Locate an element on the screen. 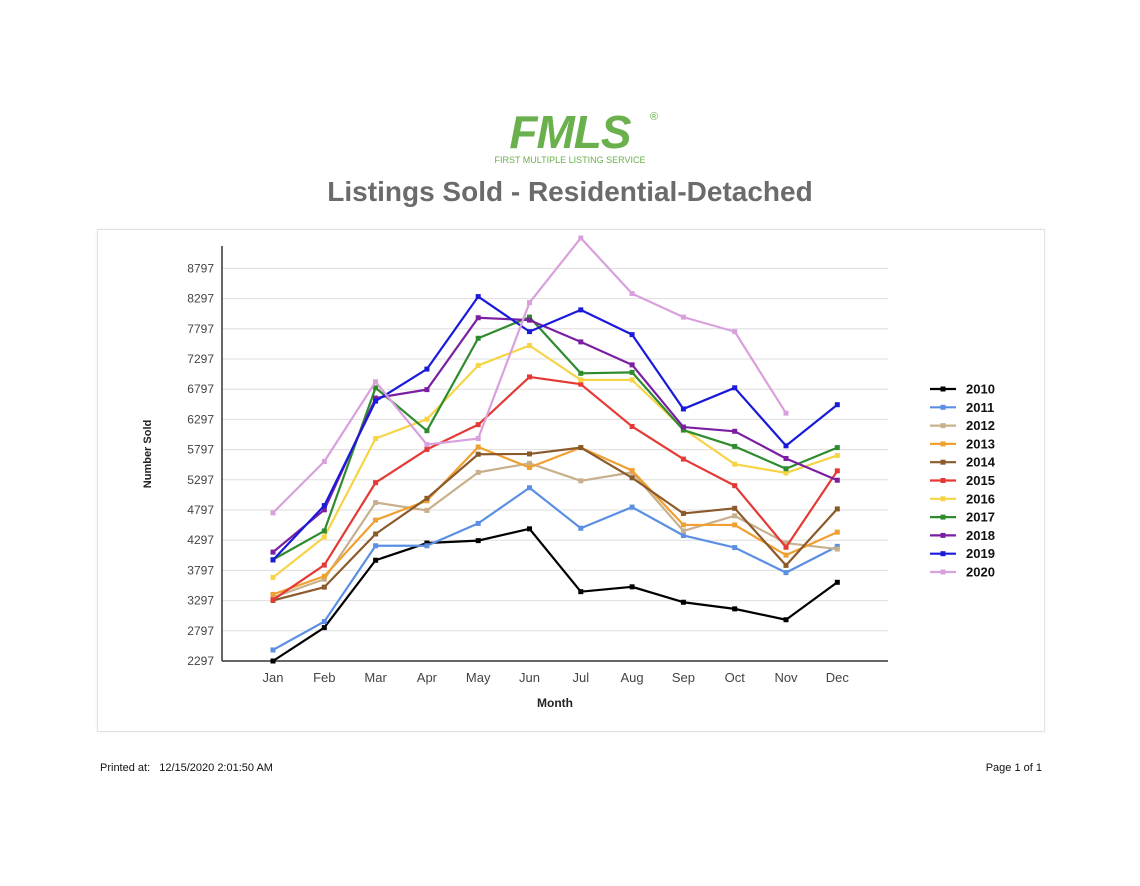 This screenshot has height=886, width=1140. y-tick-label: 6297 is located at coordinates (200, 419).